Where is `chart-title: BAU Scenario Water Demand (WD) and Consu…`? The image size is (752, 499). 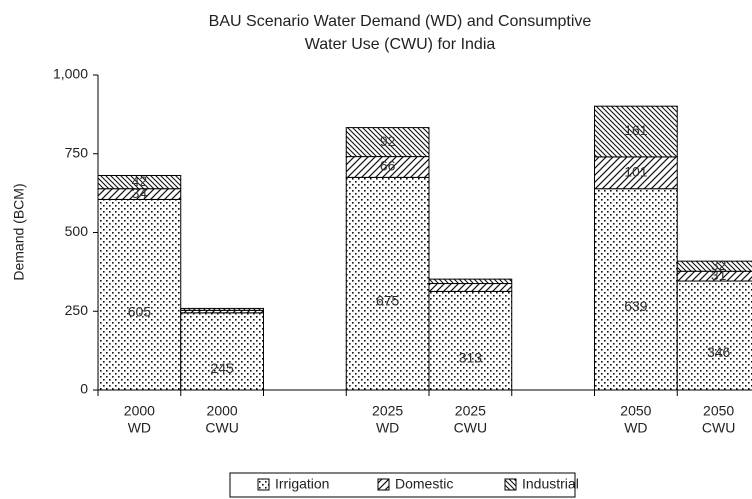
chart-title: BAU Scenario Water Demand (WD) and Consu… is located at coordinates (400, 21).